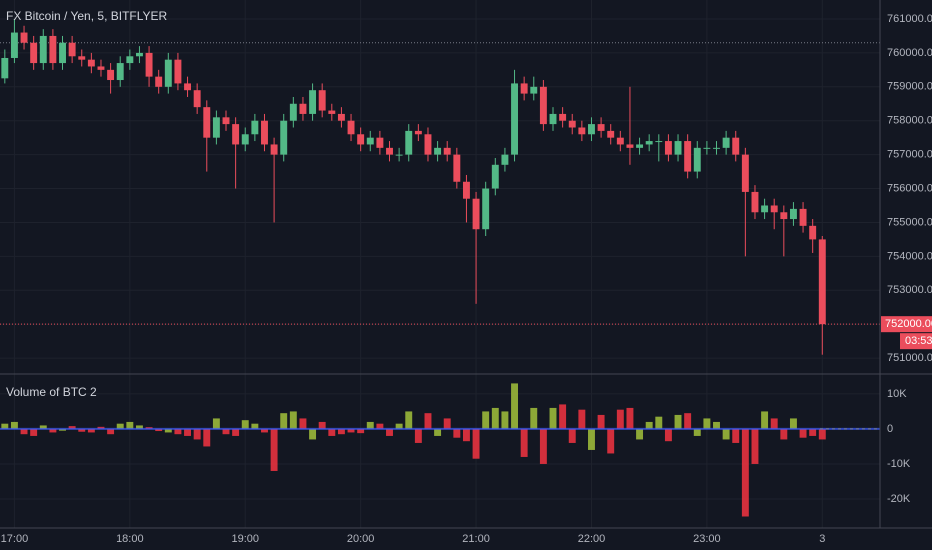 The width and height of the screenshot is (932, 550). Describe the element at coordinates (361, 539) in the screenshot. I see `x-tick-label: 20:00` at that location.